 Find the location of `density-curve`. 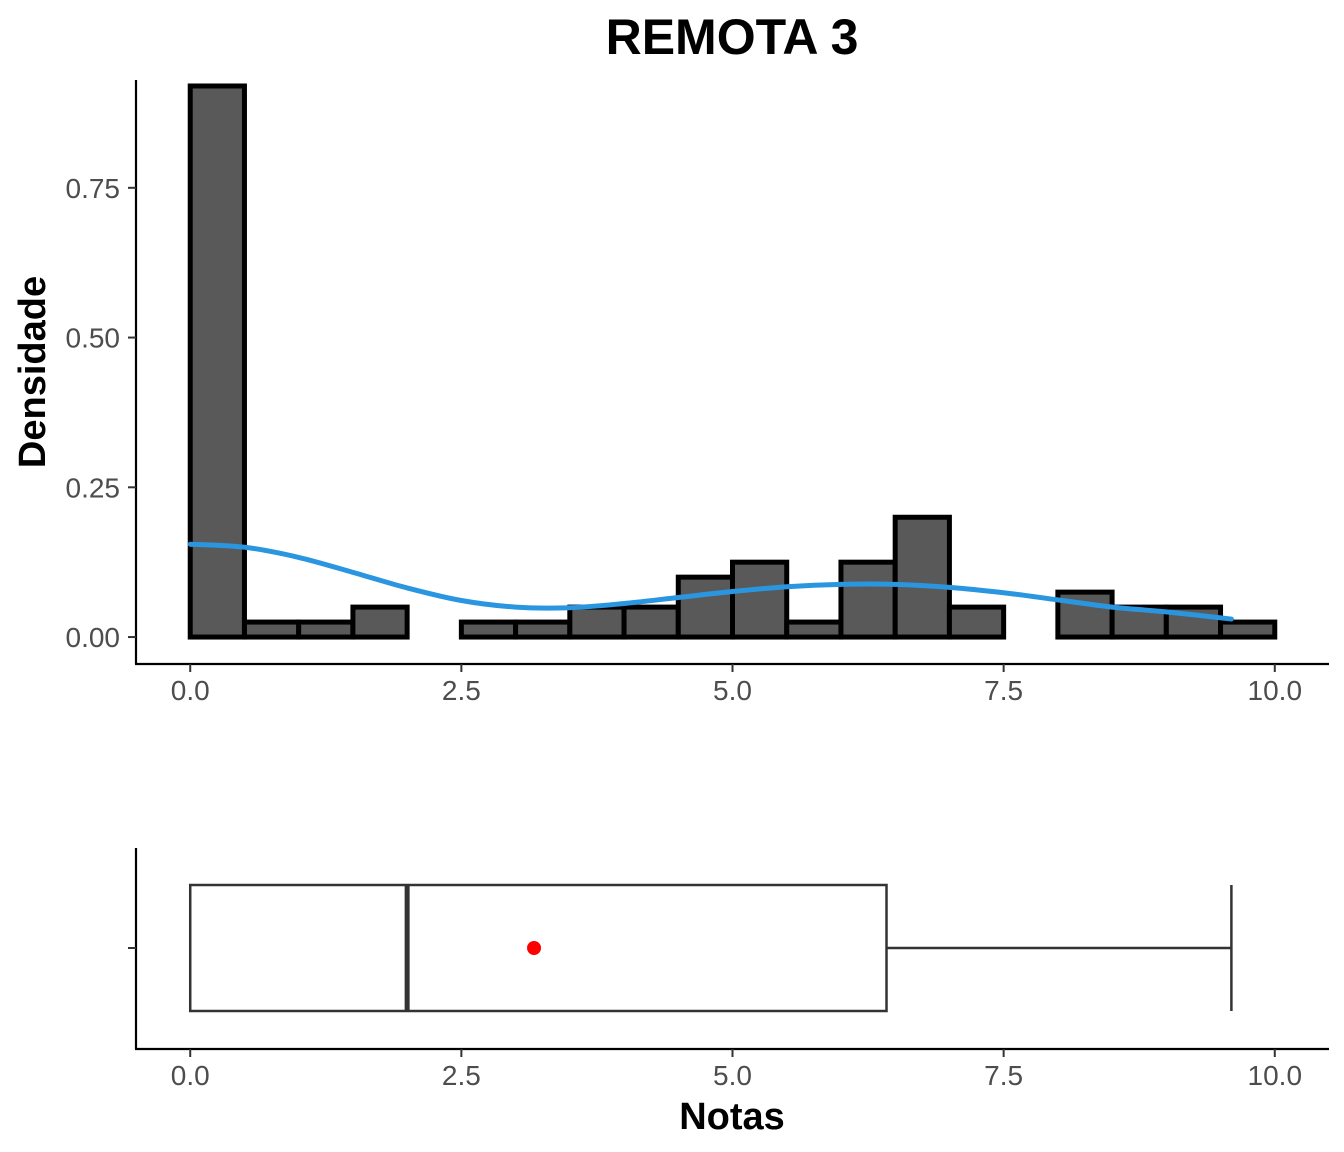

density-curve is located at coordinates (710, 581).